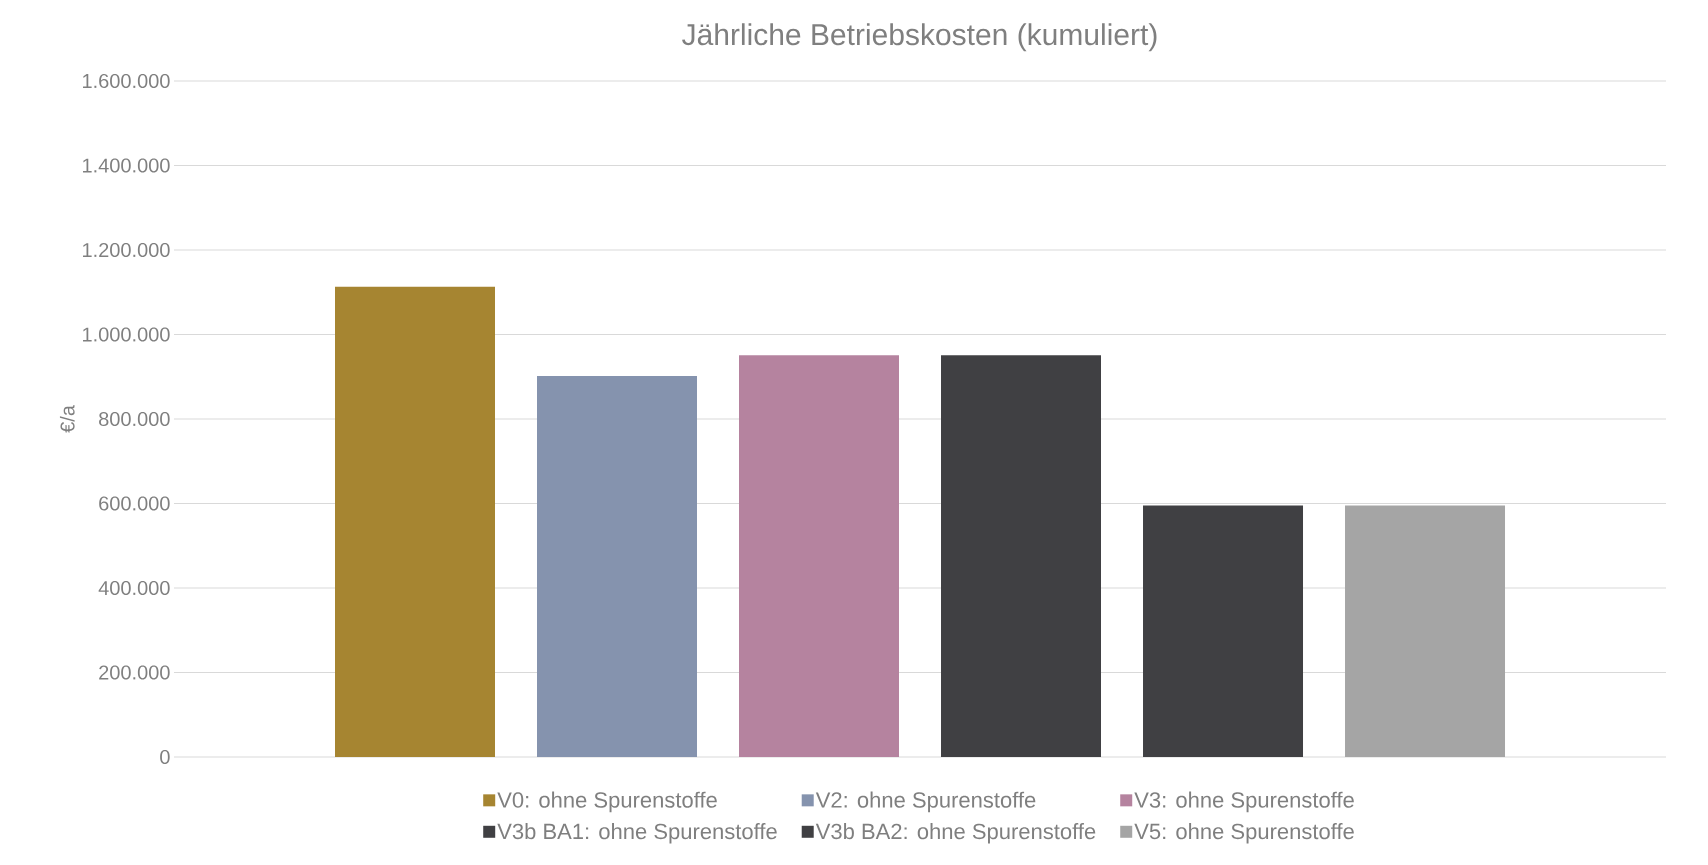  Describe the element at coordinates (134, 503) in the screenshot. I see `y-tick-label: 600.000` at that location.